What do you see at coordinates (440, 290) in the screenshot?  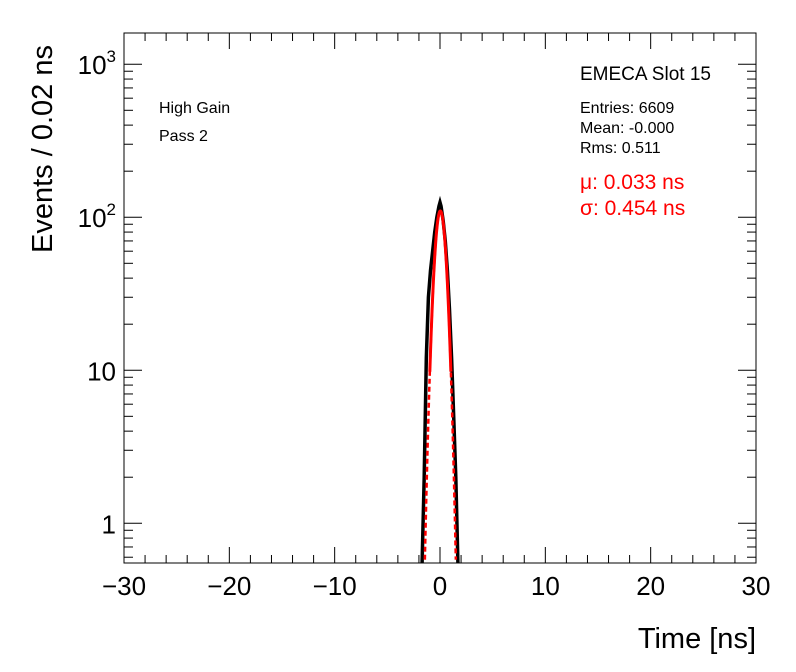 I see `gaussian-fit-curve` at bounding box center [440, 290].